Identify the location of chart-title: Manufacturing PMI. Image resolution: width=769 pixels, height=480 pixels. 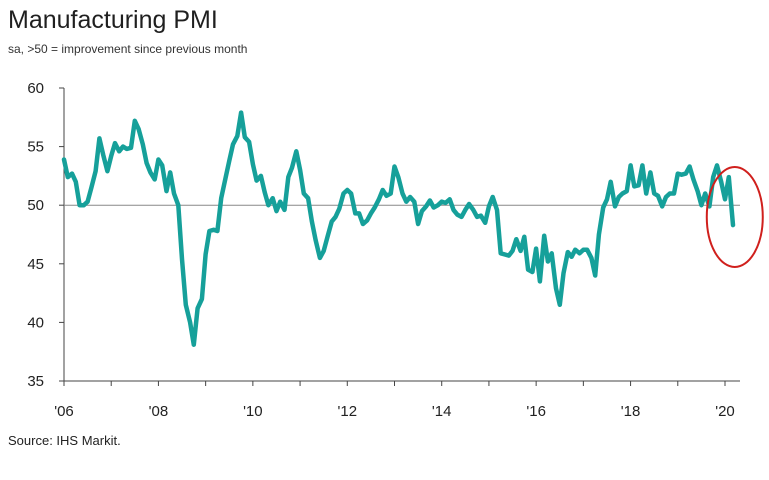
(113, 20).